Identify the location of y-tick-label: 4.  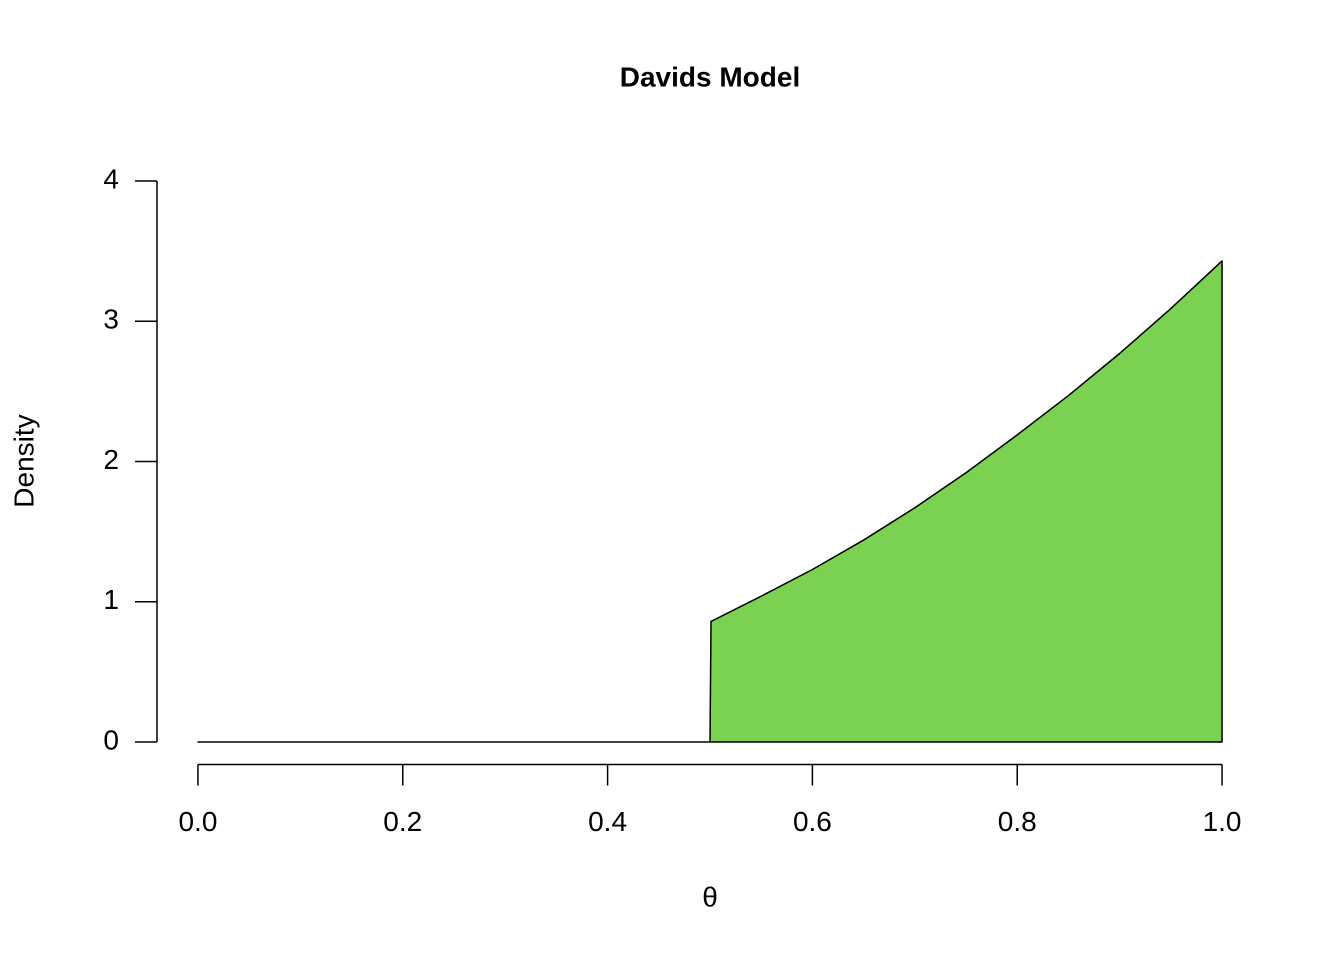
(111, 178).